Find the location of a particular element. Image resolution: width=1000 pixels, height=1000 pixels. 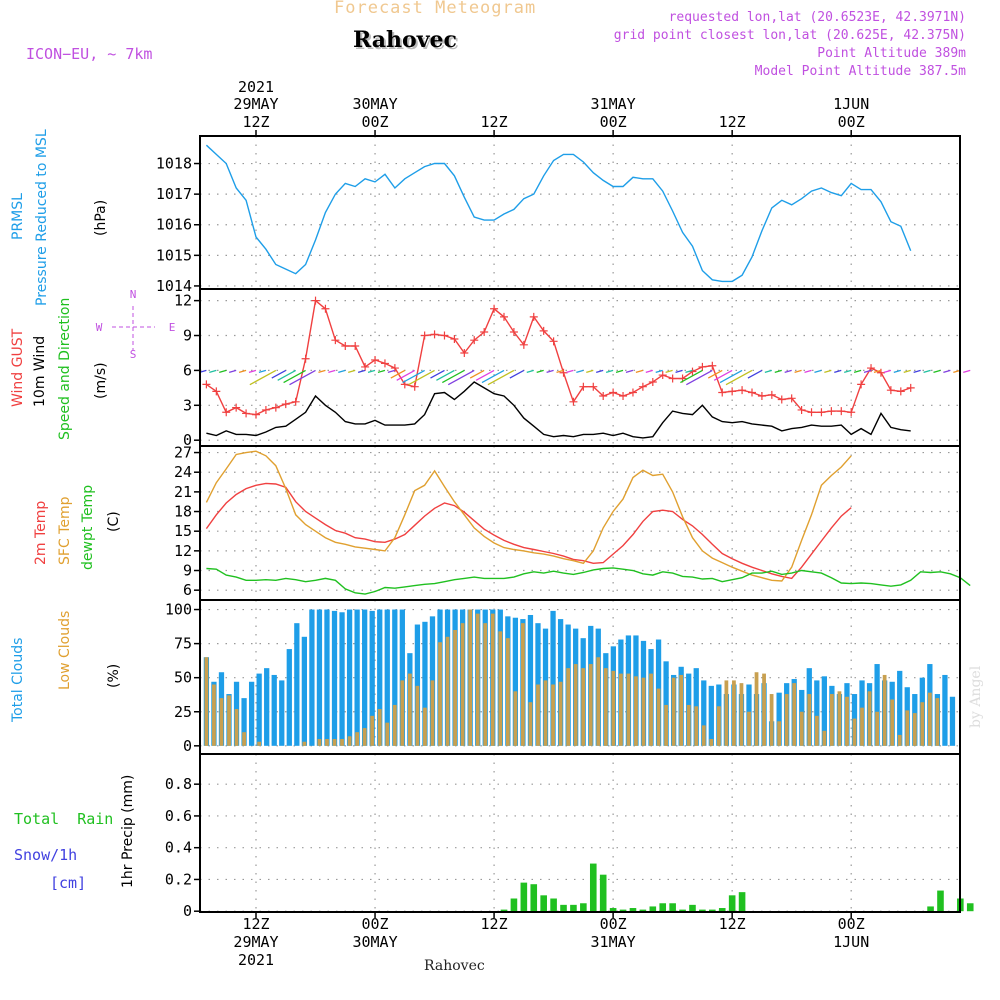

temperature-tick-label: 9 is located at coordinates (187, 571).